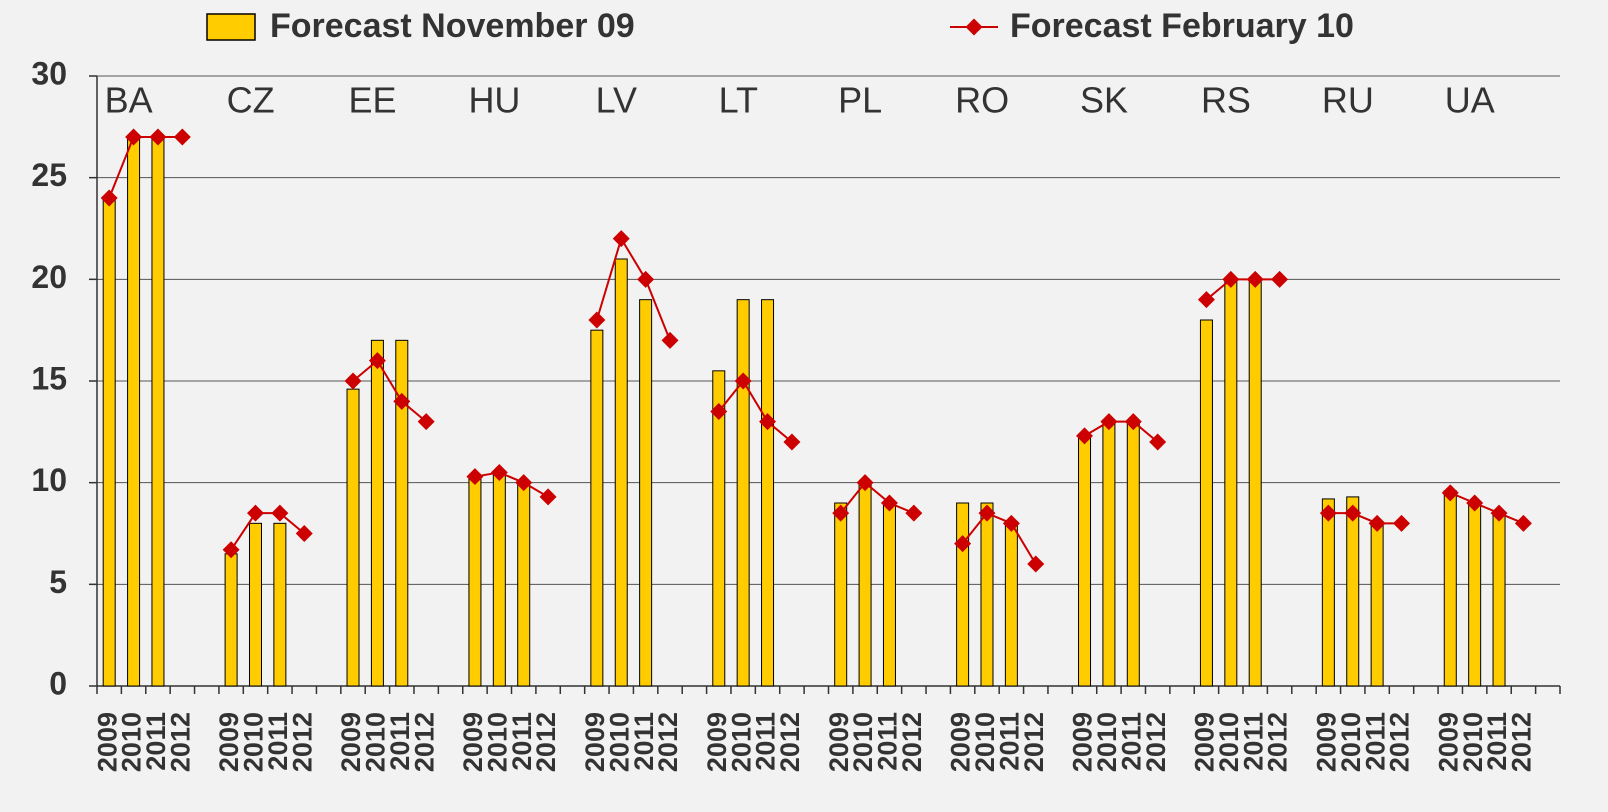  What do you see at coordinates (49, 480) in the screenshot?
I see `y-tick-label: 10` at bounding box center [49, 480].